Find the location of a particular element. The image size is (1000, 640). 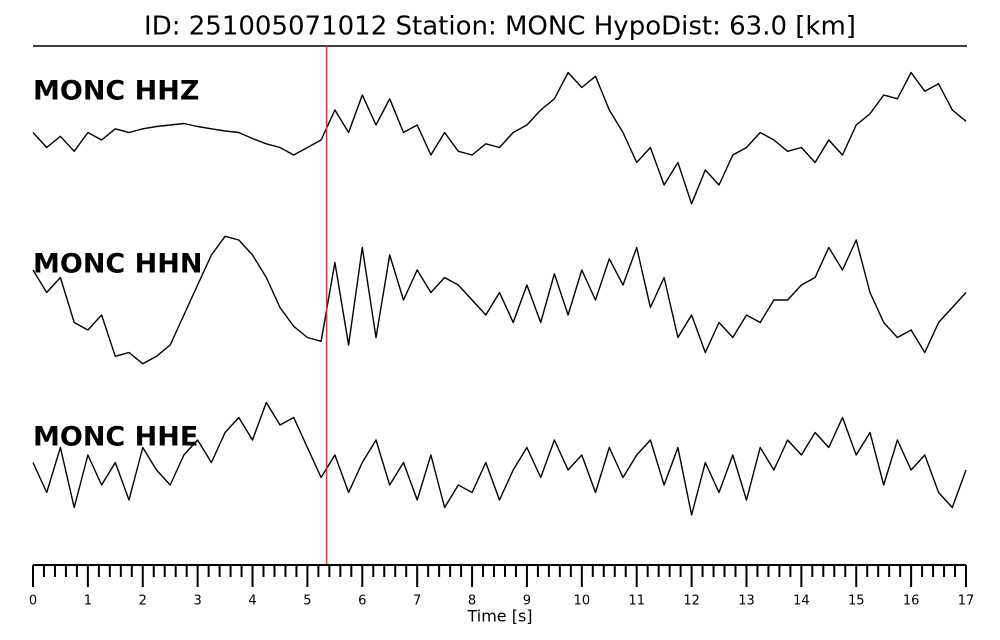

x-tick-label: 11 is located at coordinates (636, 601).